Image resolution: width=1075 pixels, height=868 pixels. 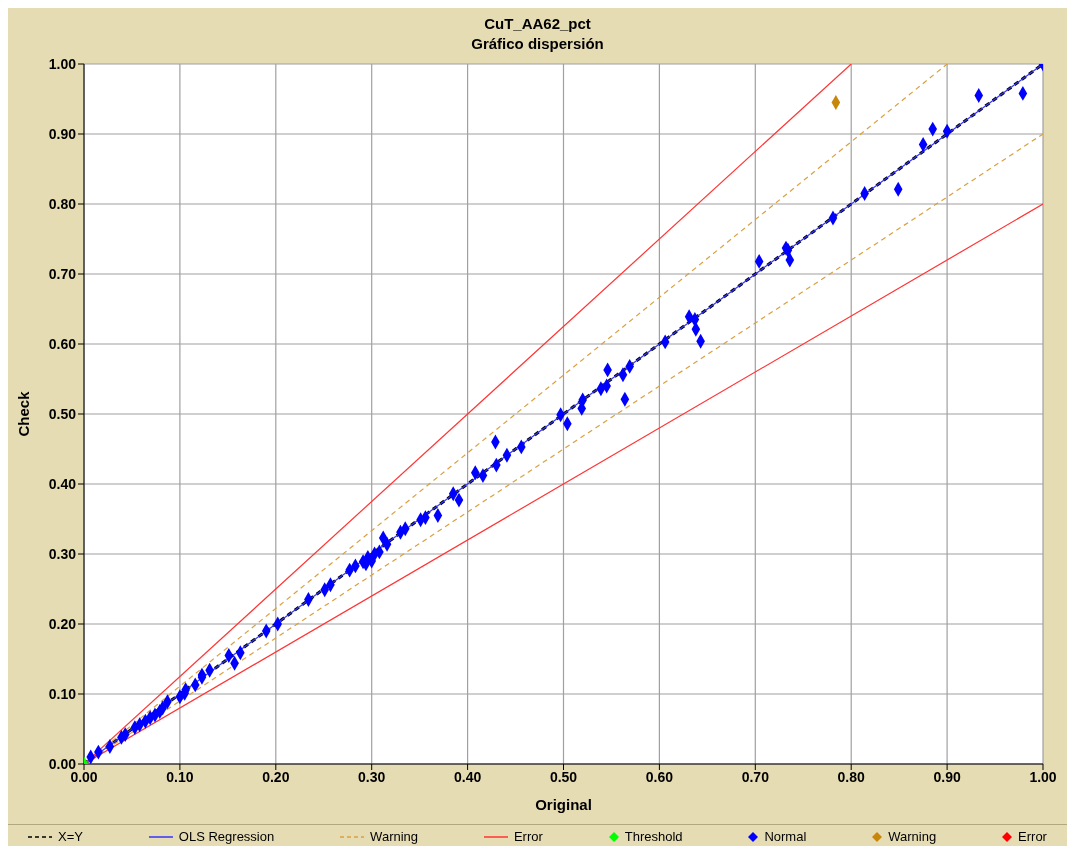 What do you see at coordinates (851, 776) in the screenshot?
I see `x-tick-label: 0.80` at bounding box center [851, 776].